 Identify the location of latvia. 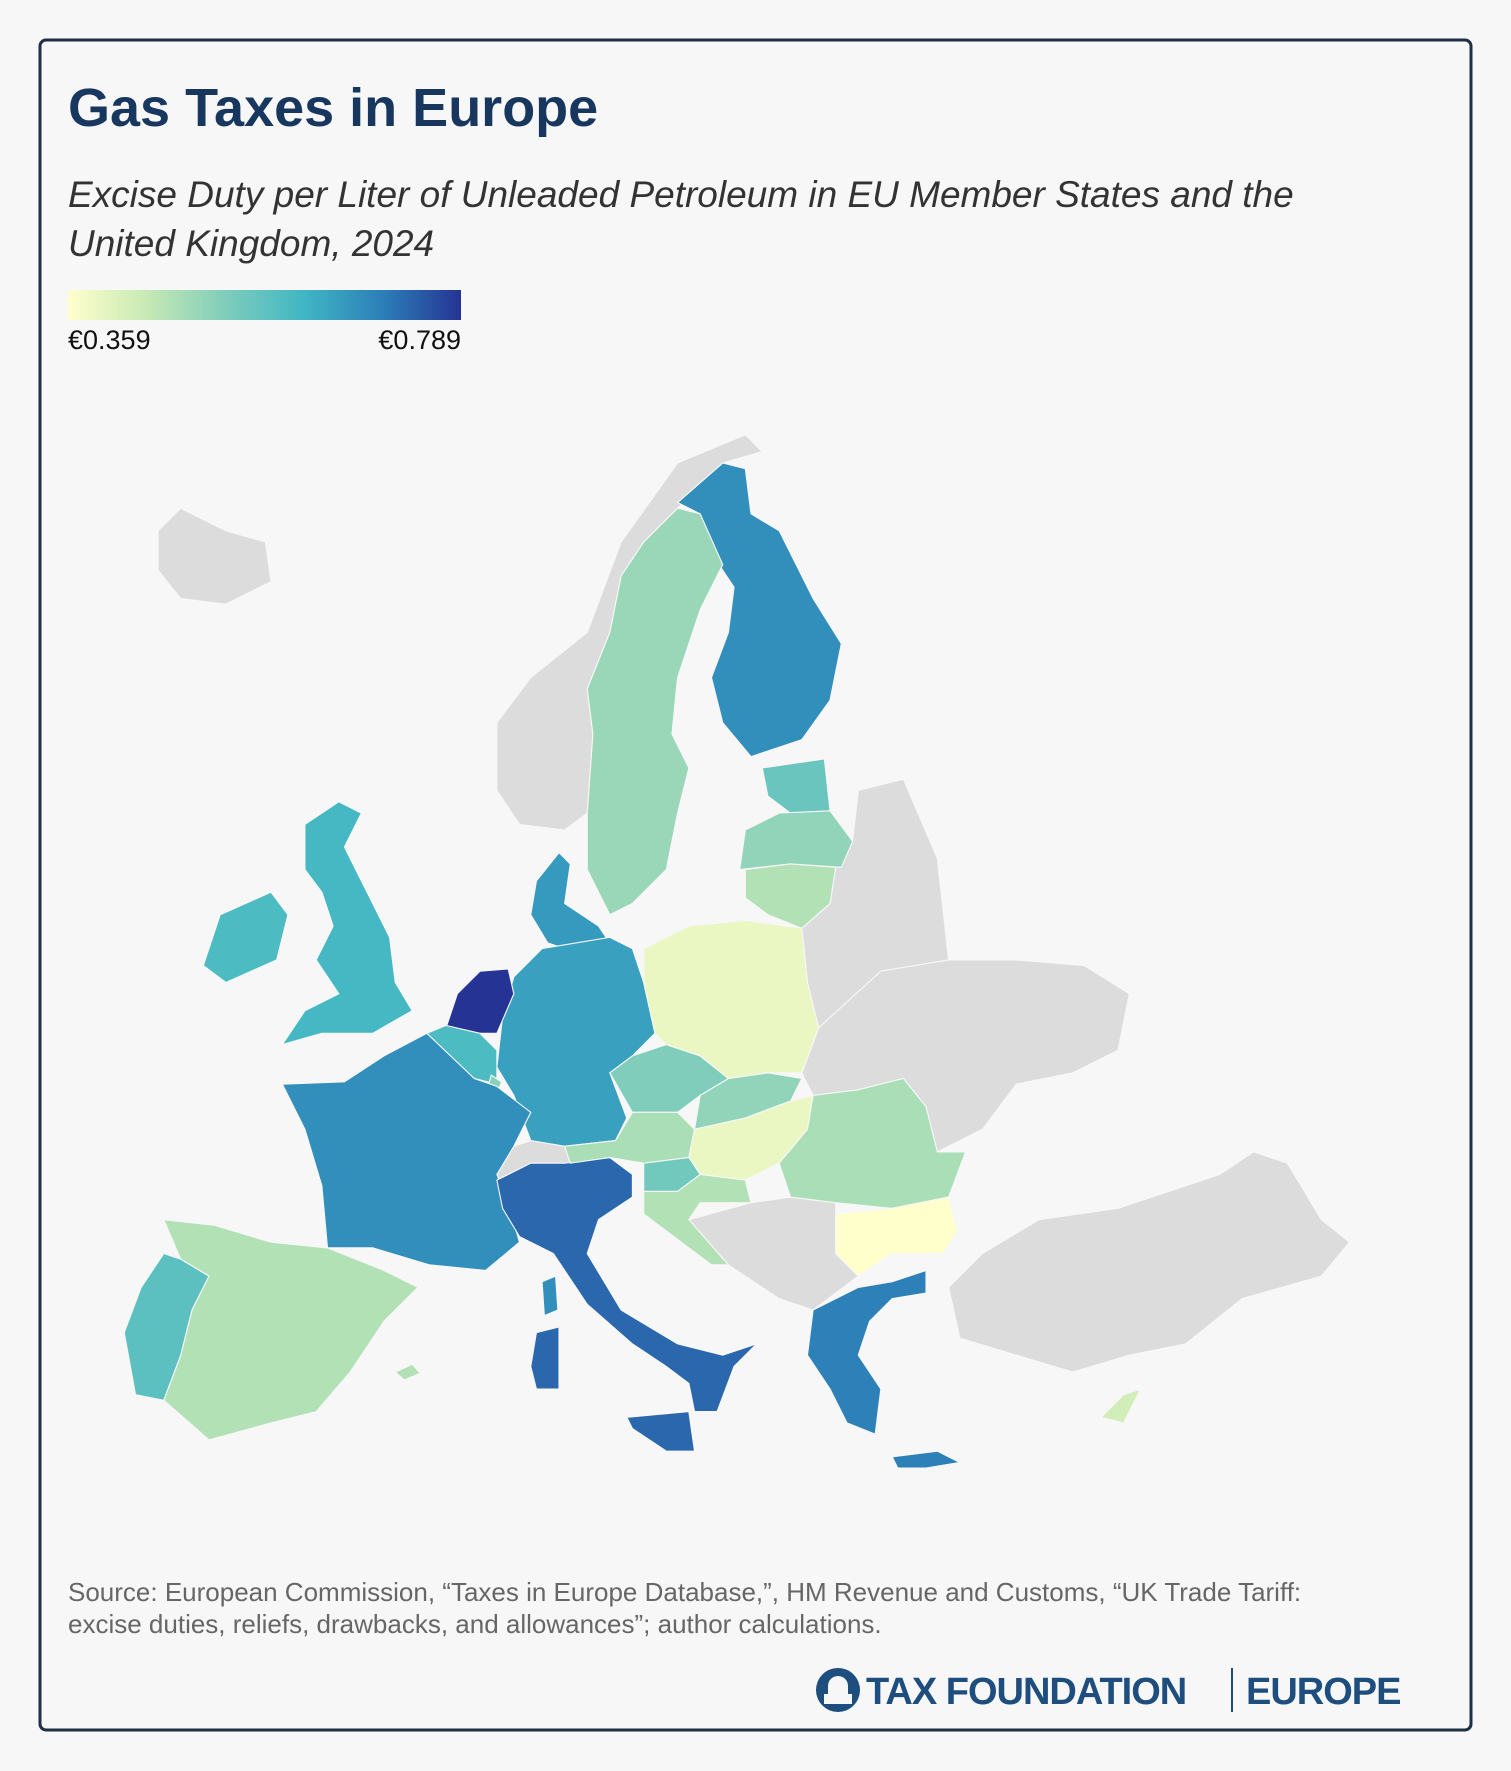
(796, 840).